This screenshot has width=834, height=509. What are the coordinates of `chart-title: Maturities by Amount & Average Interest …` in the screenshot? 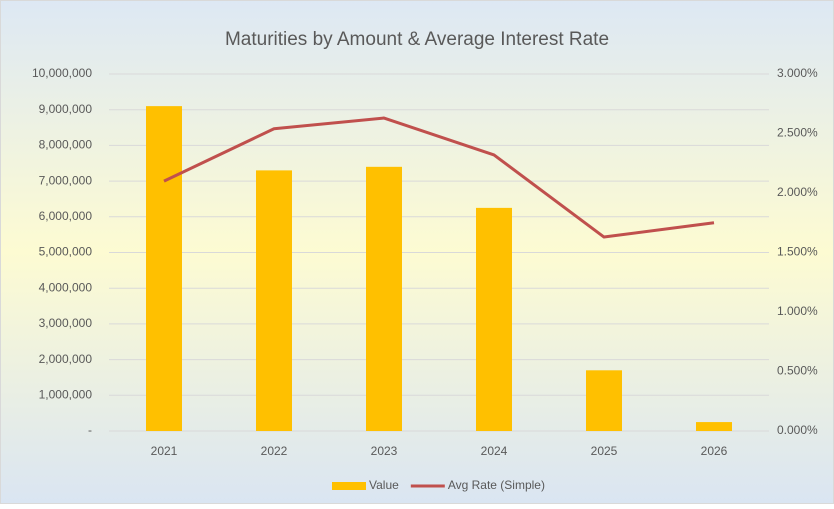 It's located at (417, 39).